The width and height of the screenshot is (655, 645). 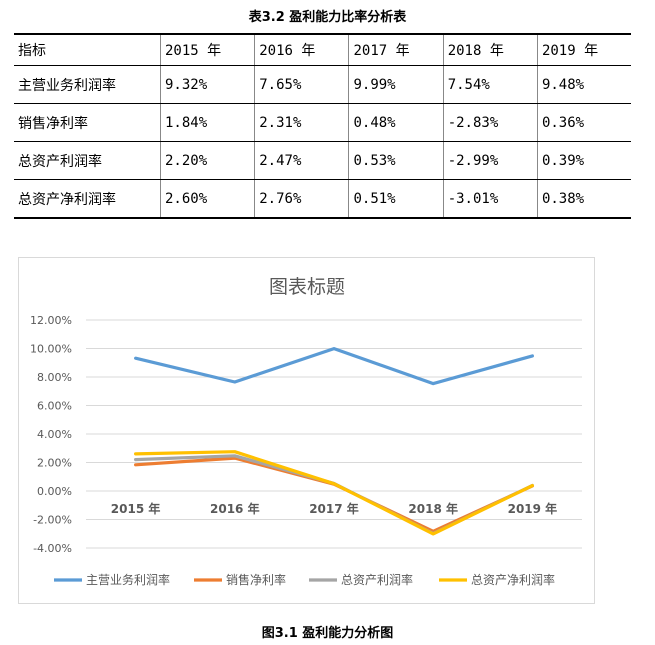 I want to click on table-cell: 0.53%, so click(x=396, y=160).